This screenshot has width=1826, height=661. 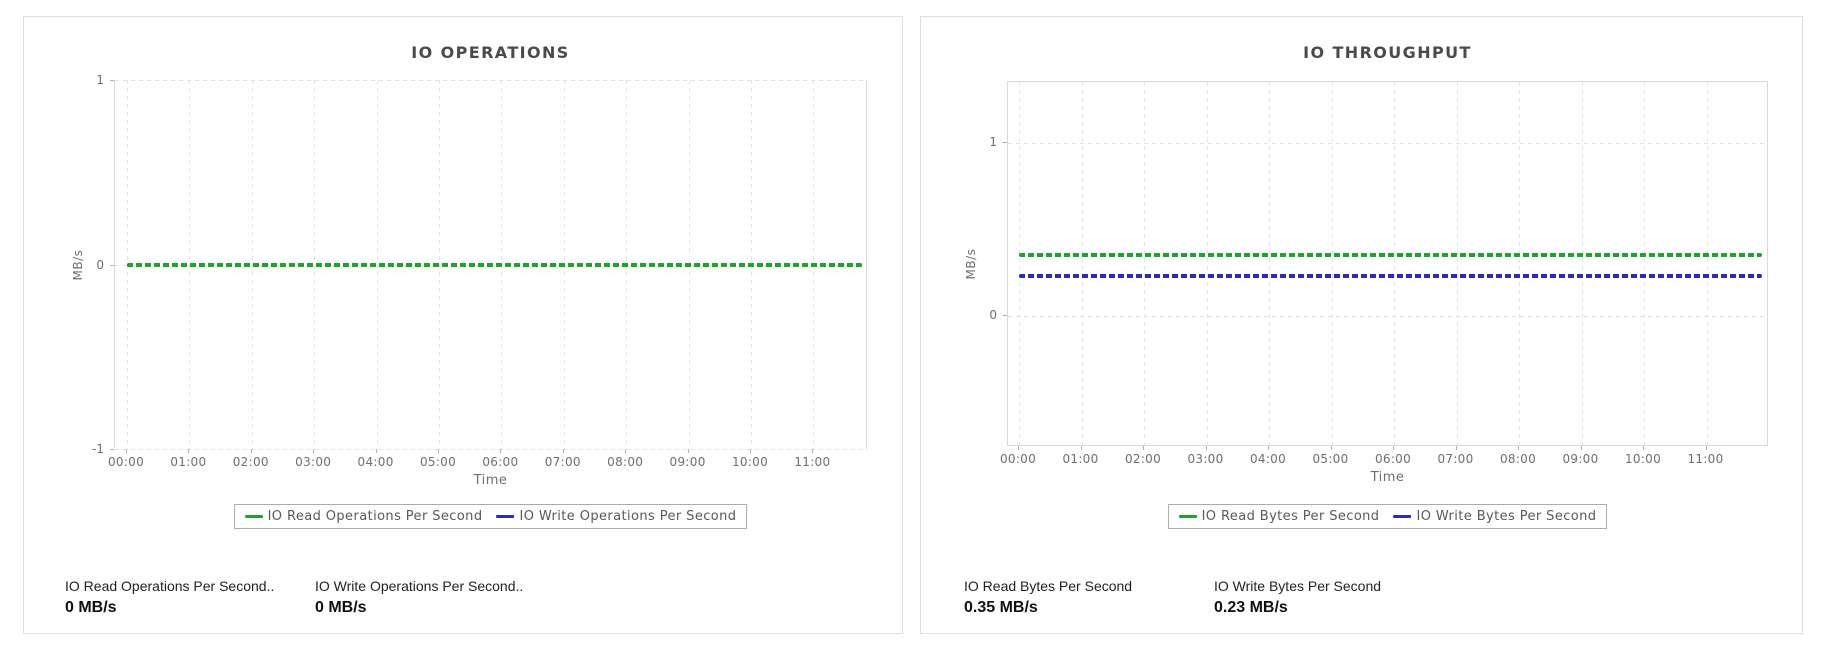 I want to click on legend-item-io-read-bytes-per-second: IO Read Bytes Per Second, so click(x=1279, y=516).